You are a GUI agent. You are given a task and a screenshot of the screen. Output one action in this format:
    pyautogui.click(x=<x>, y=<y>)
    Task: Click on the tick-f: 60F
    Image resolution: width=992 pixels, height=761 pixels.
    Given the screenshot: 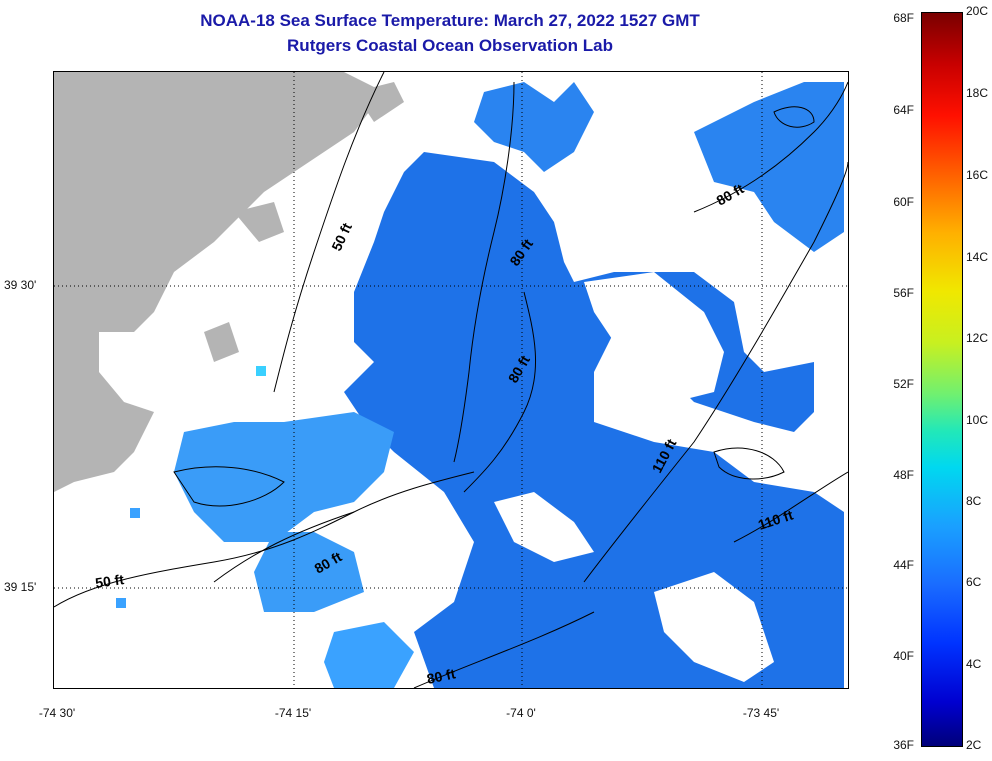 What is the action you would take?
    pyautogui.click(x=903, y=202)
    